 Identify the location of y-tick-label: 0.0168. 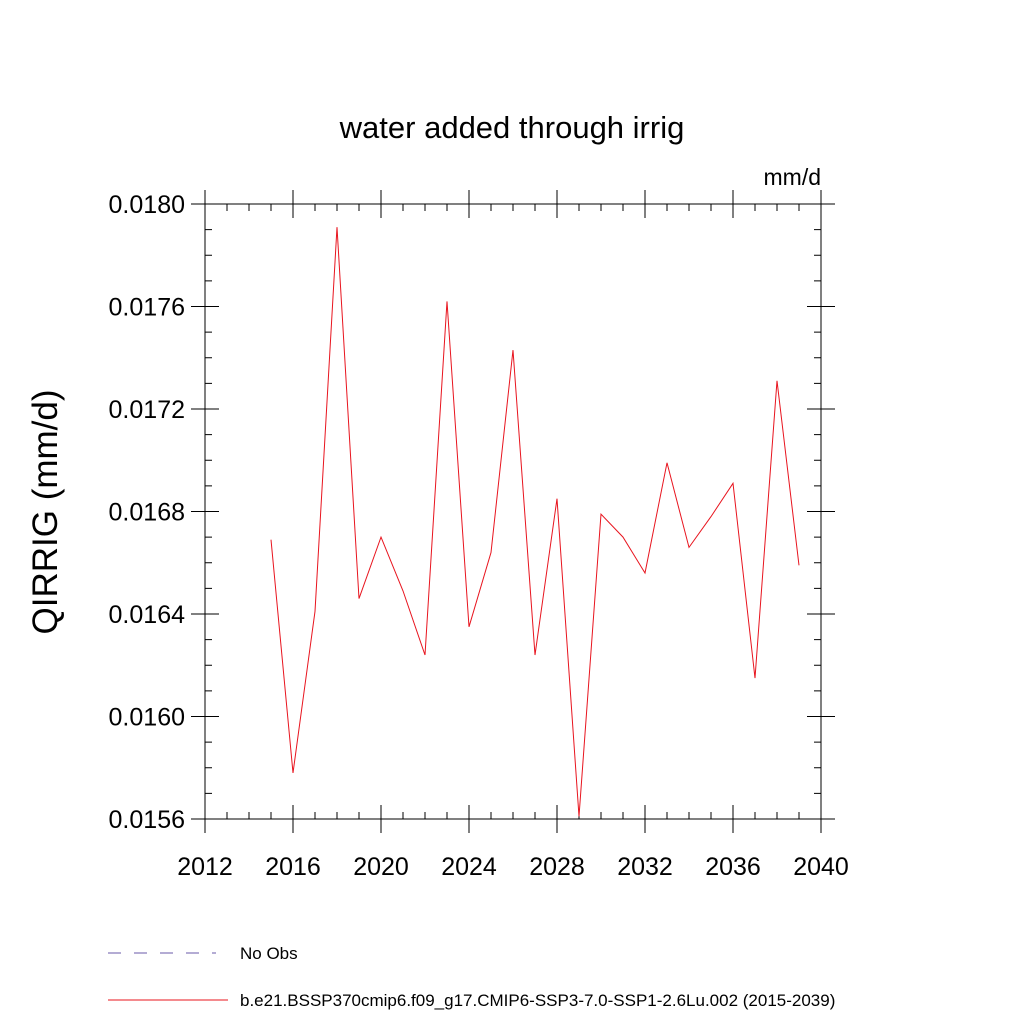
(147, 513).